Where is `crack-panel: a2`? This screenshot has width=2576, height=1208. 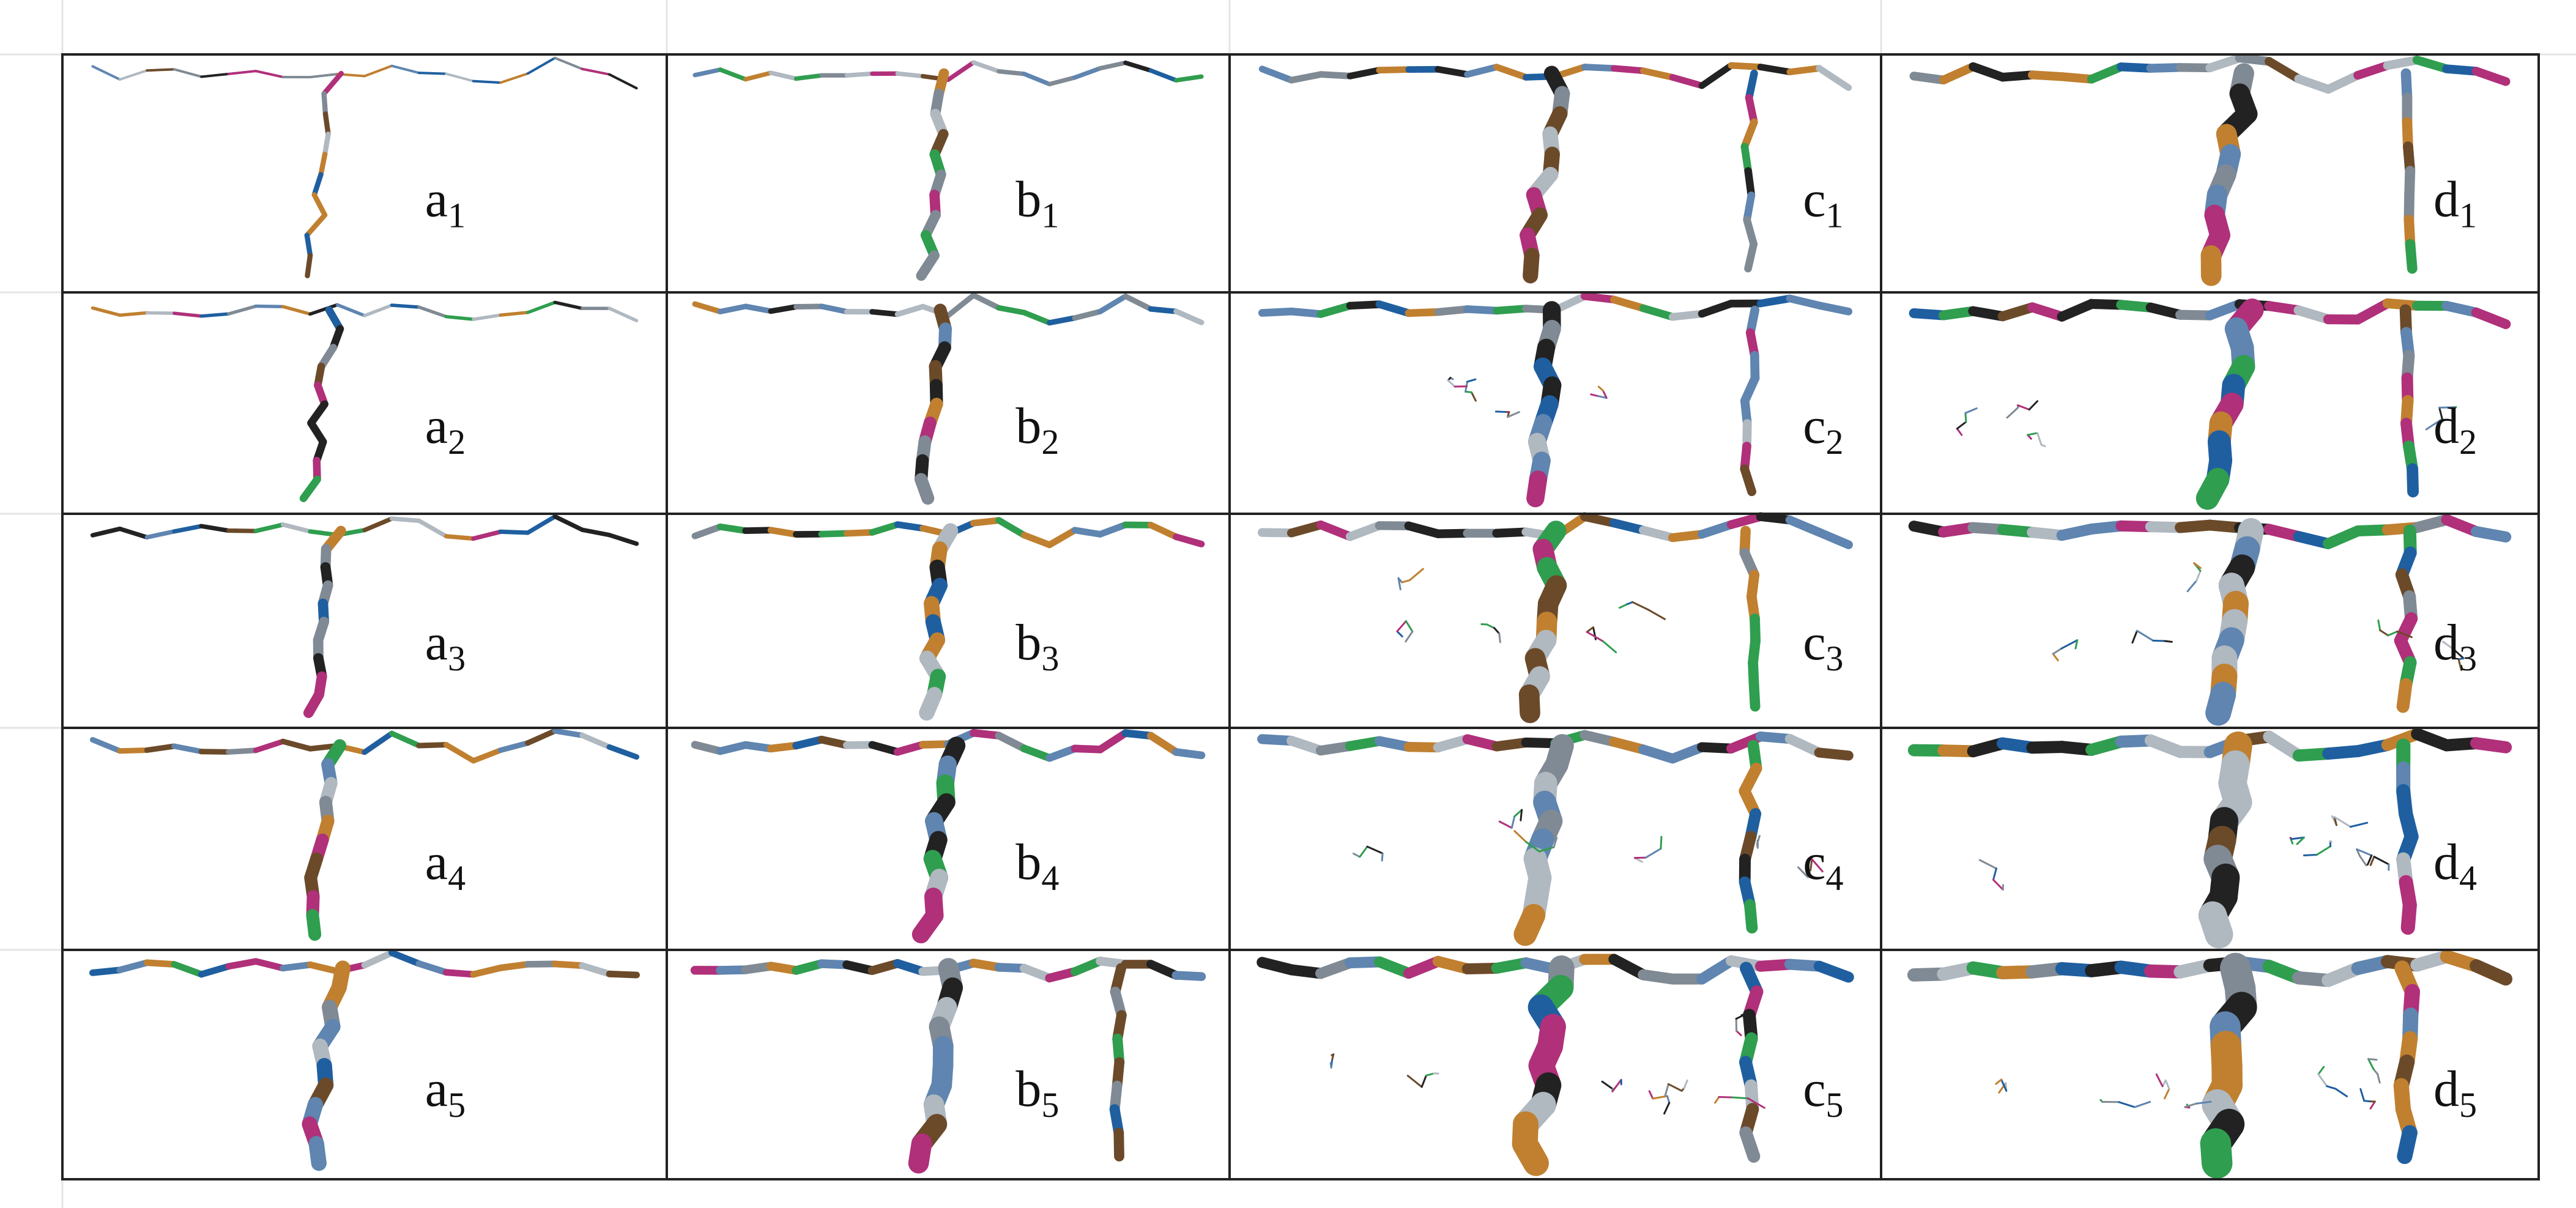 crack-panel: a2 is located at coordinates (365, 401).